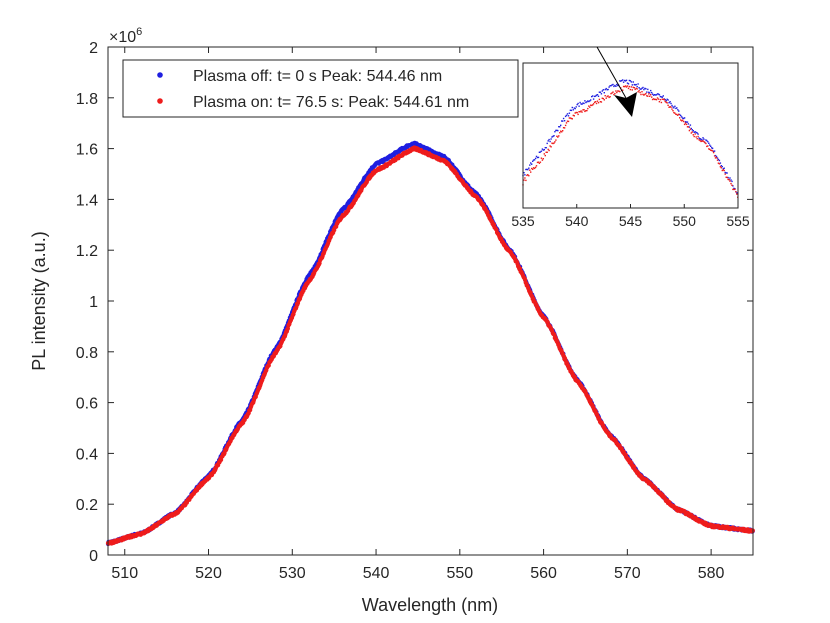 The height and width of the screenshot is (623, 830). What do you see at coordinates (630, 135) in the screenshot?
I see `inset-plot-area` at bounding box center [630, 135].